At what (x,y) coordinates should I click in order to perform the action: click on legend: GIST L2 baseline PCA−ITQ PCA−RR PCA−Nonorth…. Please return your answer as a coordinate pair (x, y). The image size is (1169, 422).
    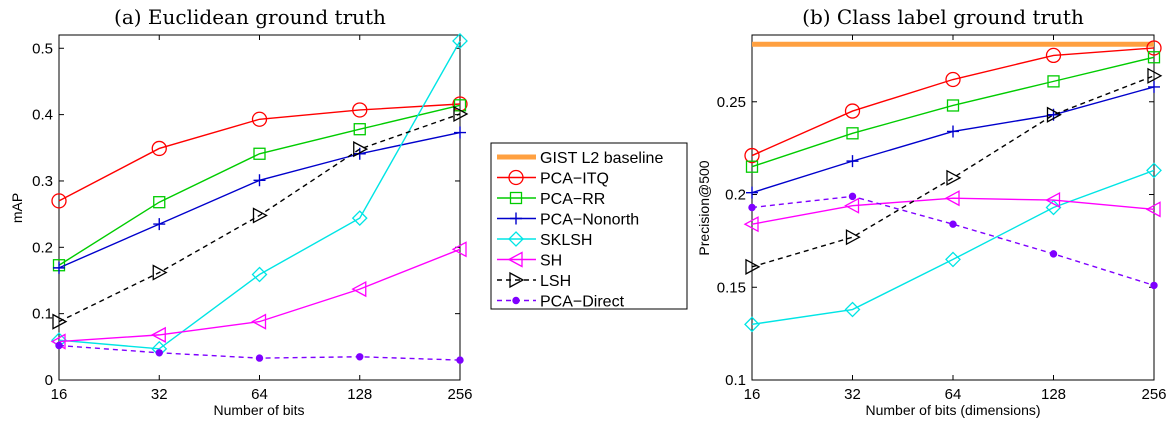
    Looking at the image, I should click on (589, 226).